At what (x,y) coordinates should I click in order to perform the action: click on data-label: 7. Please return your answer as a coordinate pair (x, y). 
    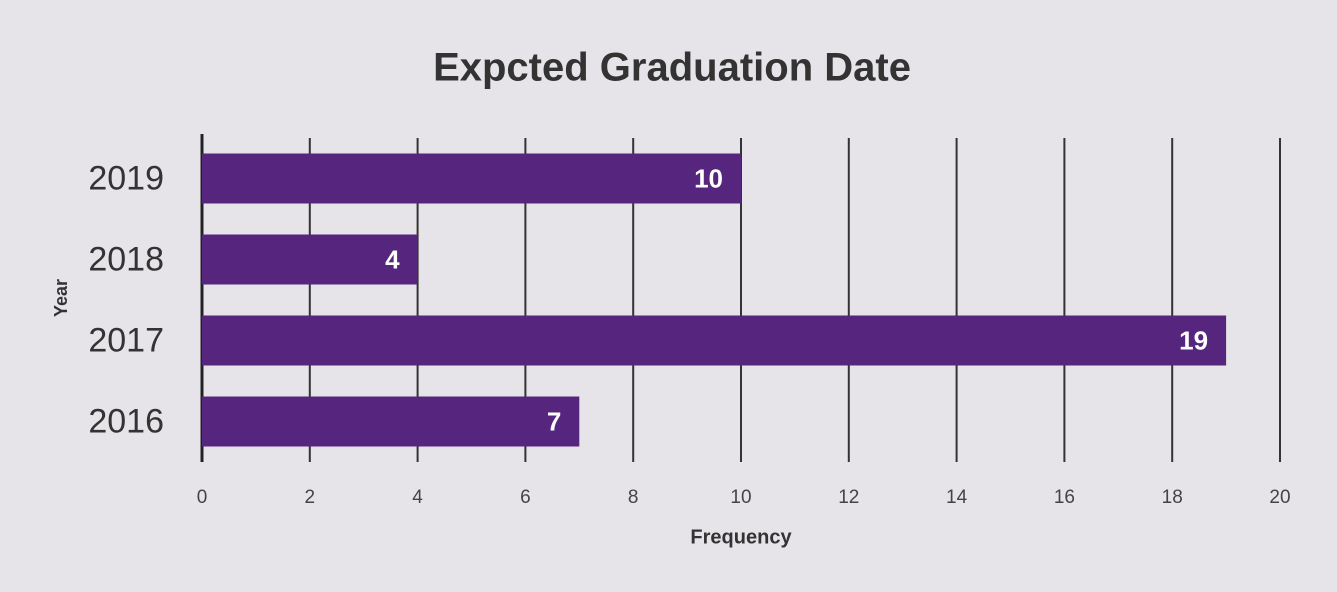
    Looking at the image, I should click on (554, 421).